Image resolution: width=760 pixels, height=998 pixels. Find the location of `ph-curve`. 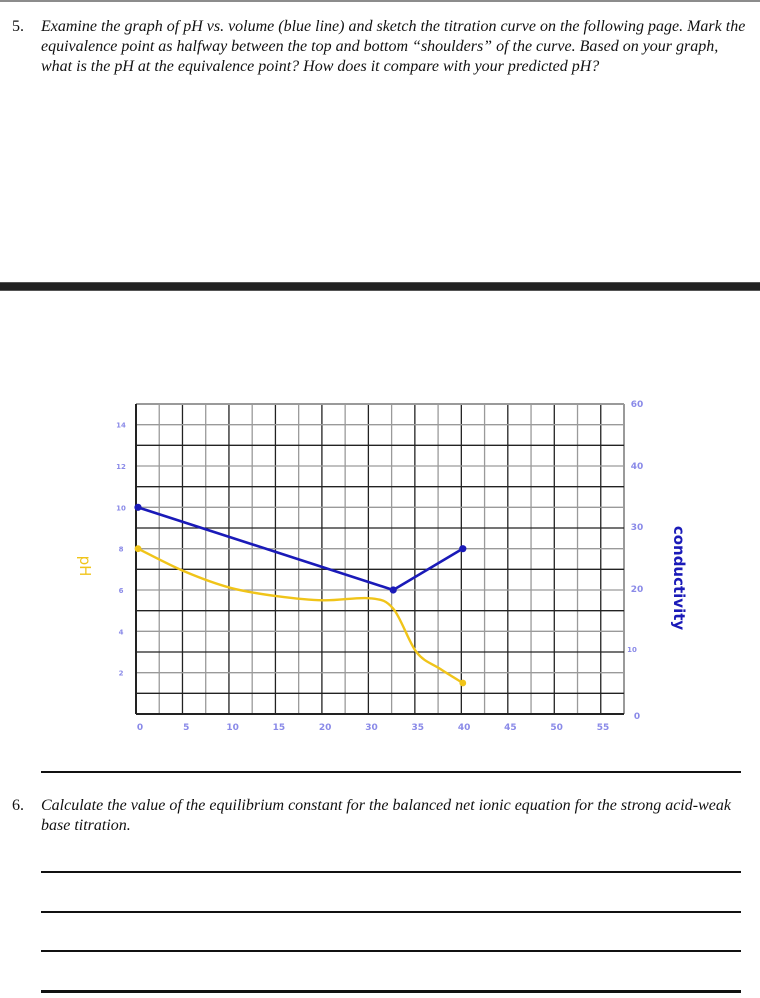

ph-curve is located at coordinates (300, 616).